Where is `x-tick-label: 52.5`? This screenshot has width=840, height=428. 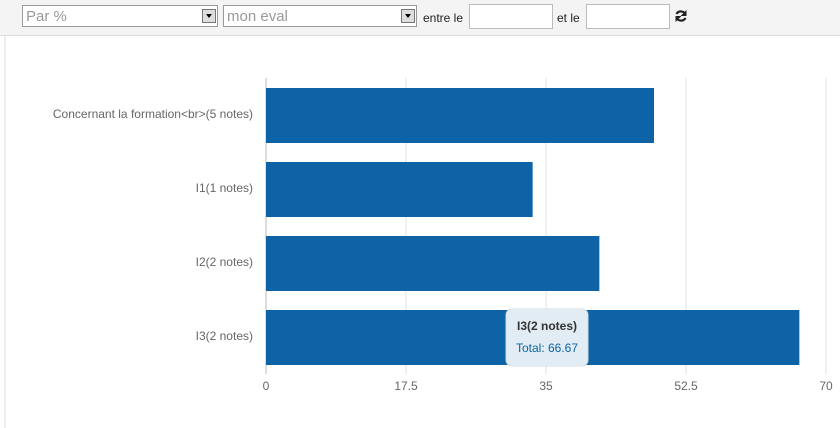 x-tick-label: 52.5 is located at coordinates (686, 386).